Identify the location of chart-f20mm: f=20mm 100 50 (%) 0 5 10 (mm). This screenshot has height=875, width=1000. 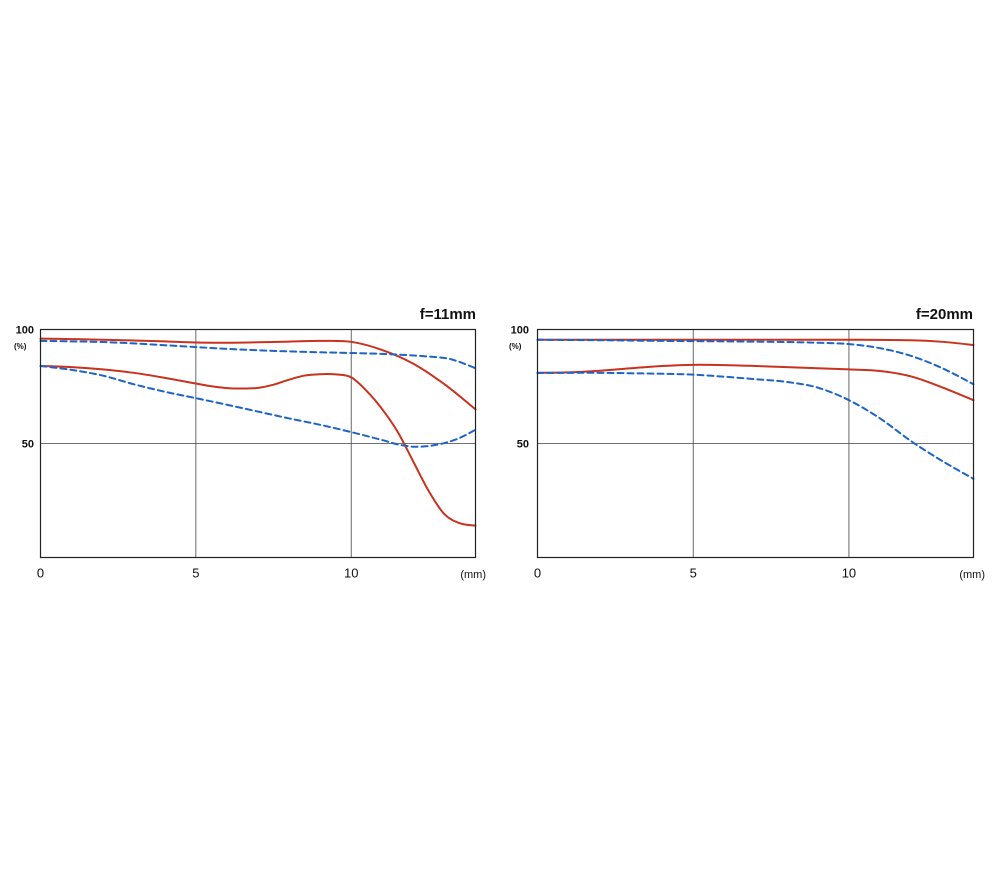
(747, 443).